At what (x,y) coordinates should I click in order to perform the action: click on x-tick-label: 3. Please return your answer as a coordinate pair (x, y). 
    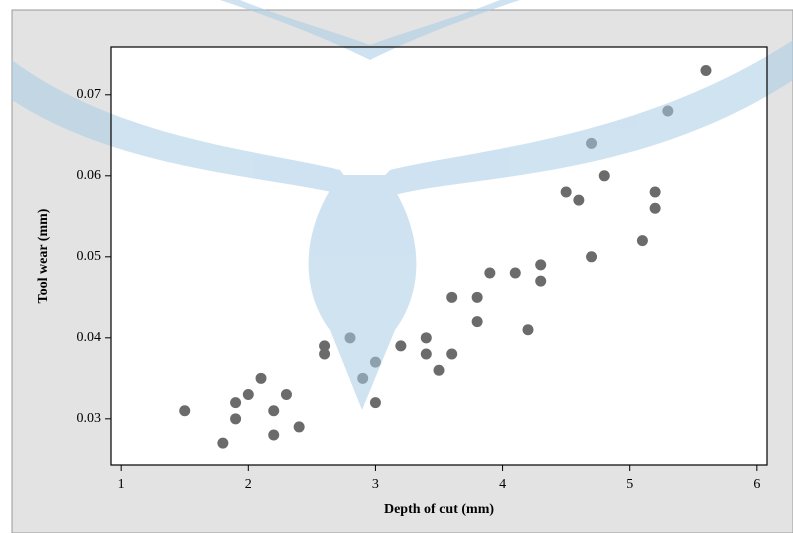
    Looking at the image, I should click on (375, 484).